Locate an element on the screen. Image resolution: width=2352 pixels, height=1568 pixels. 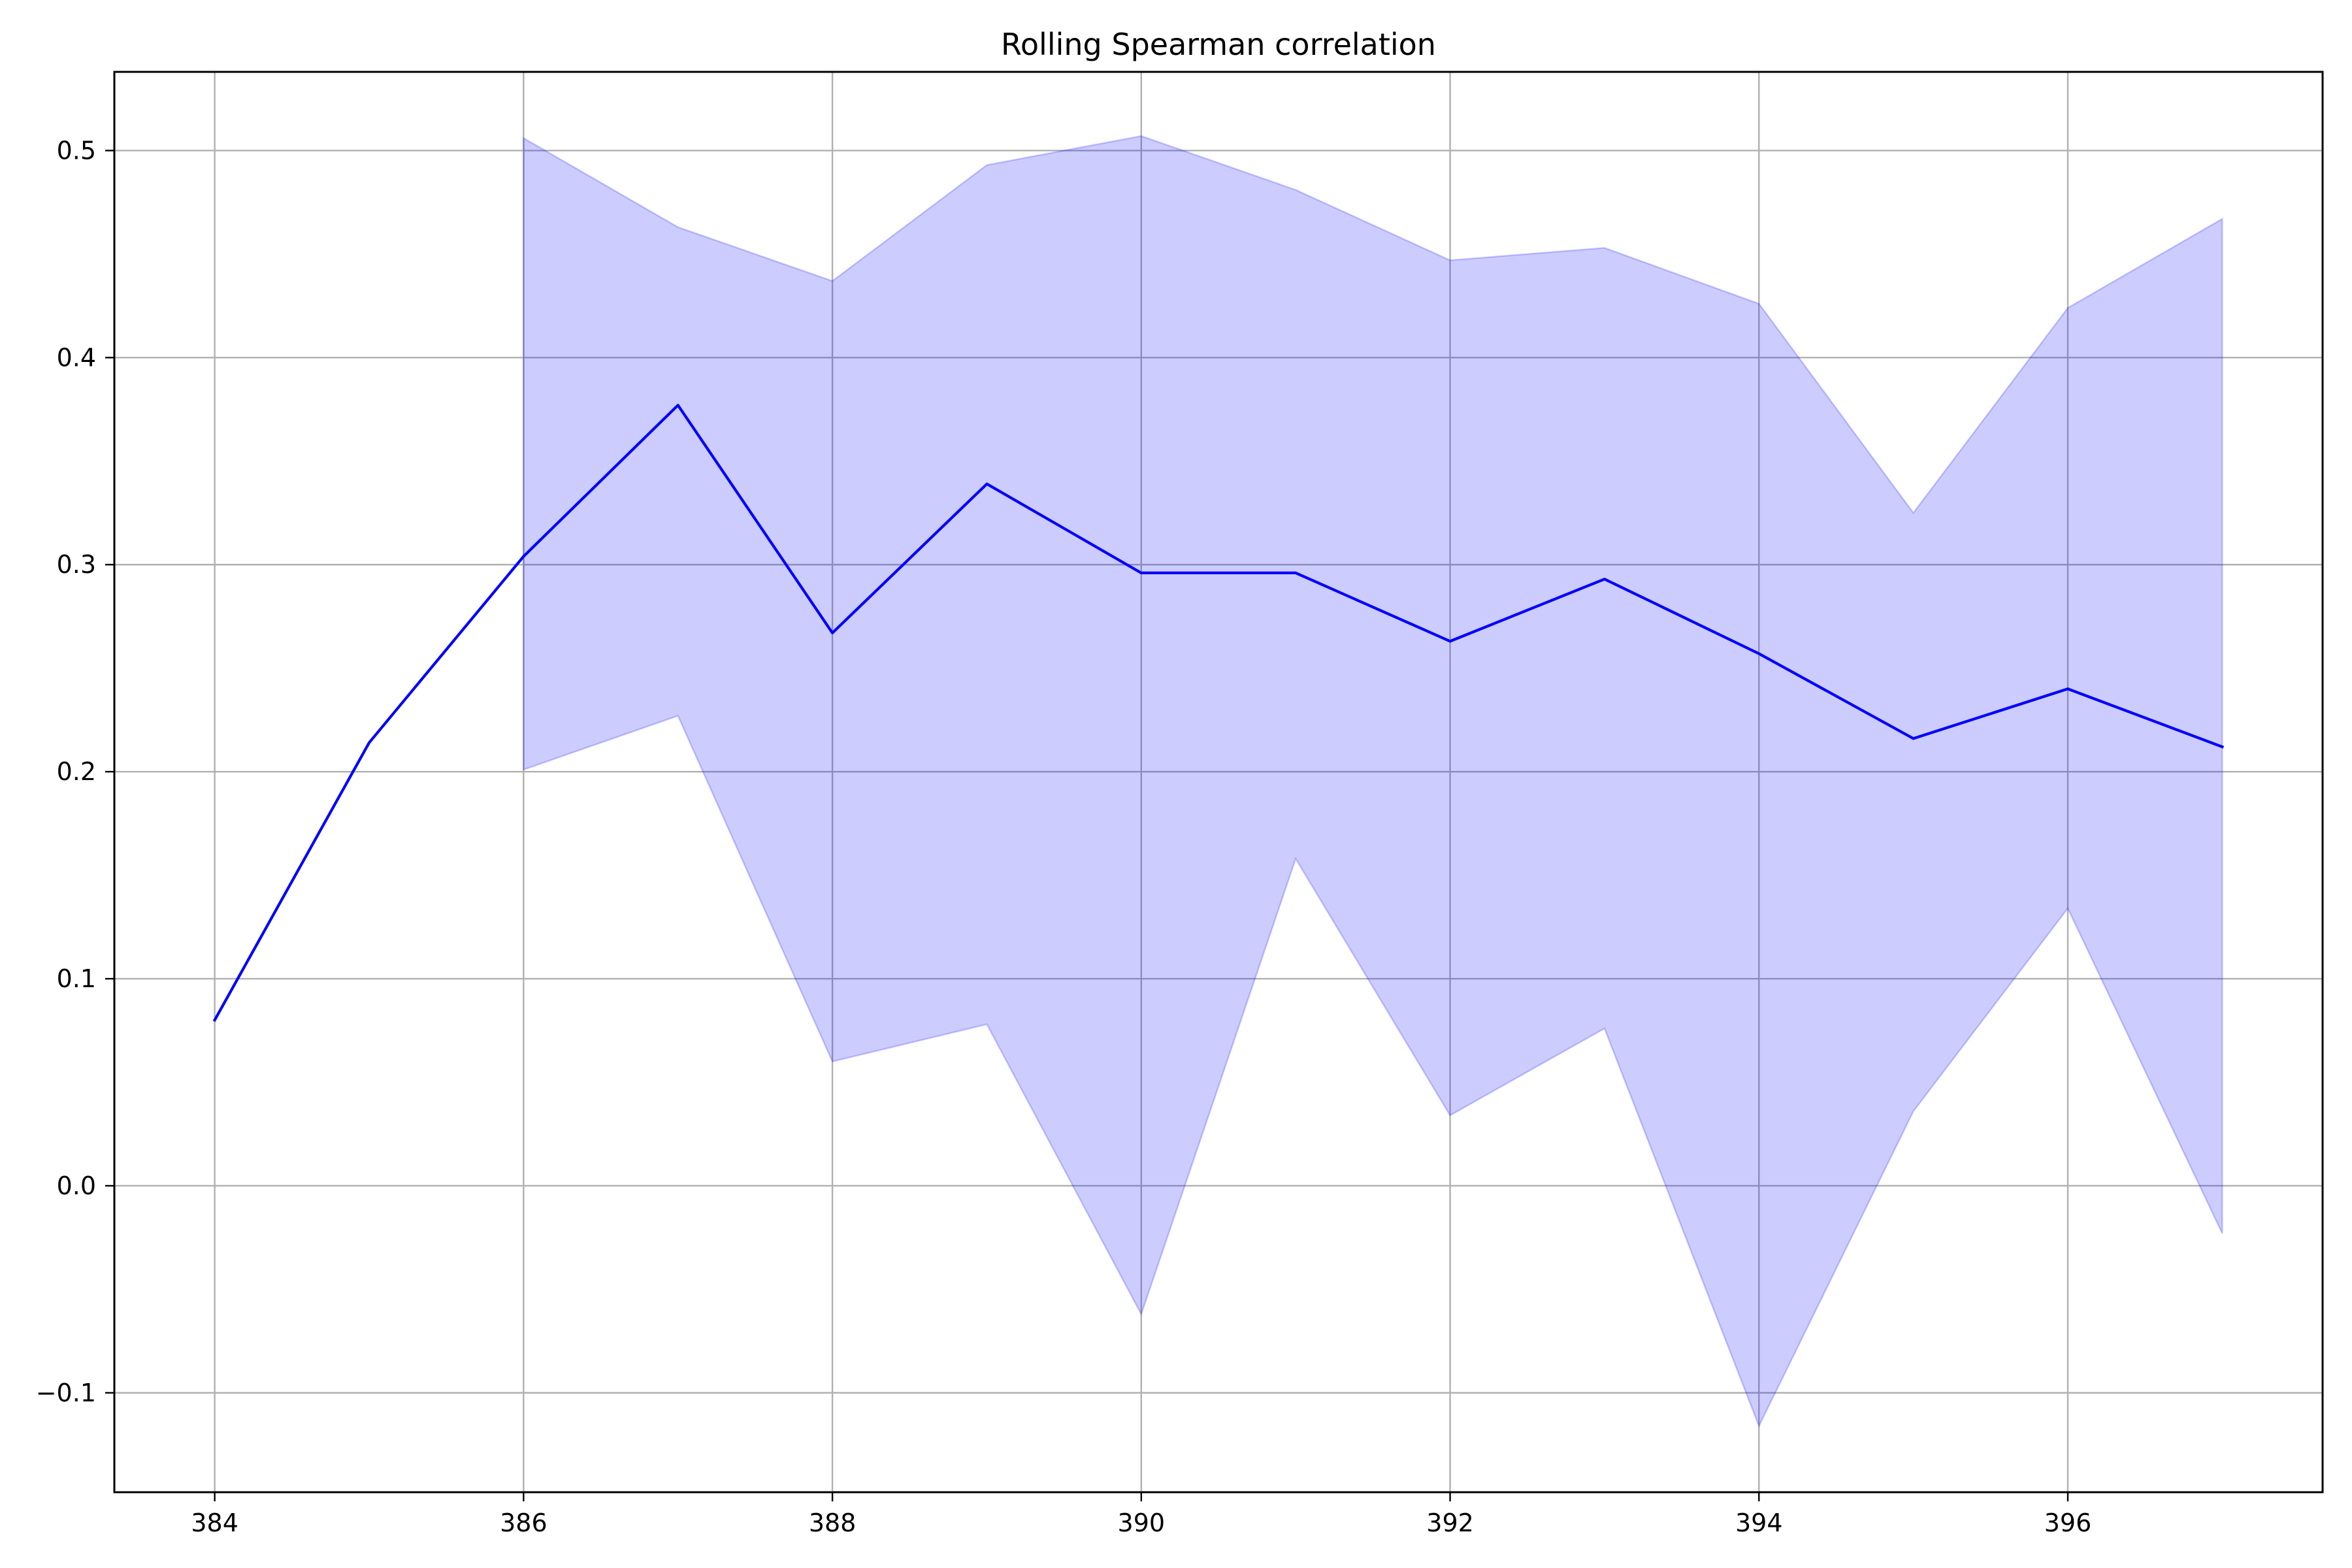
x-tick-label: 384 is located at coordinates (214, 1523).